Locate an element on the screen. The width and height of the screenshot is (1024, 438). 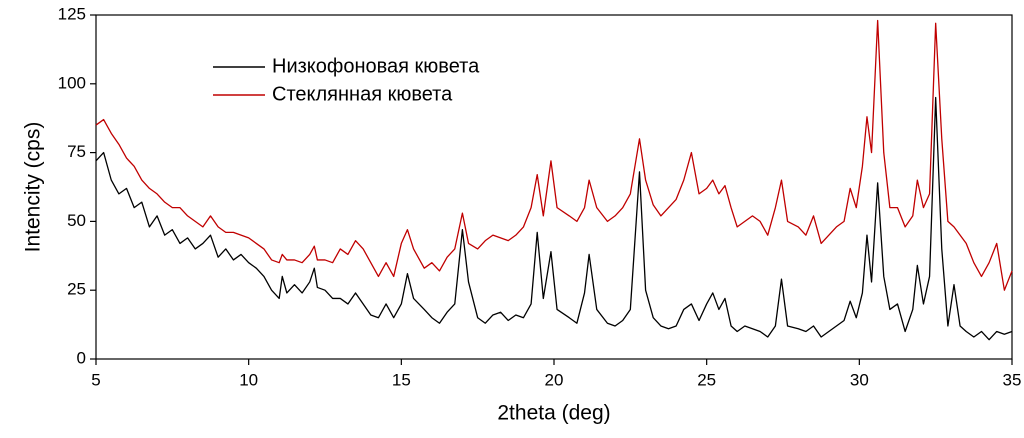
y-tick-label: 100 is located at coordinates (72, 82).